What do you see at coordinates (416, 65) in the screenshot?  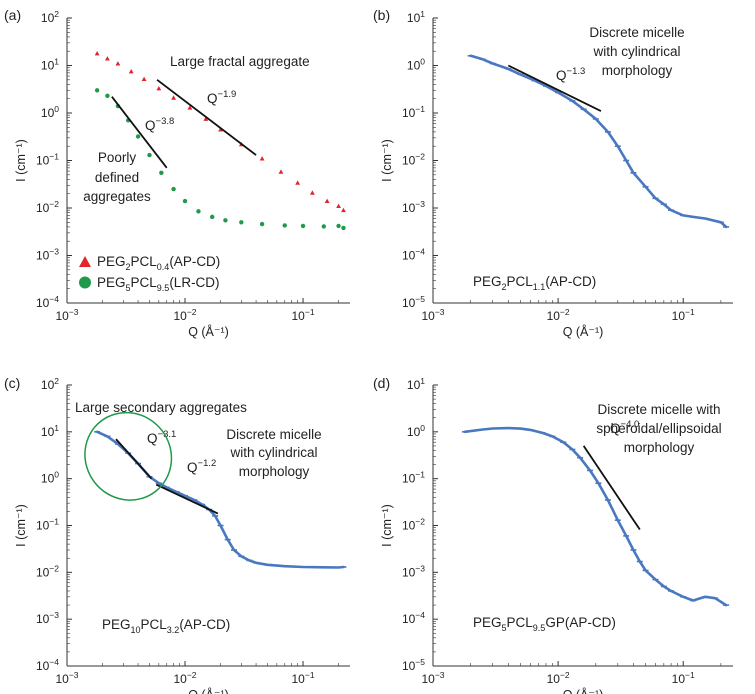 I see `panel-b-y-tick-label: 10⁰` at bounding box center [416, 65].